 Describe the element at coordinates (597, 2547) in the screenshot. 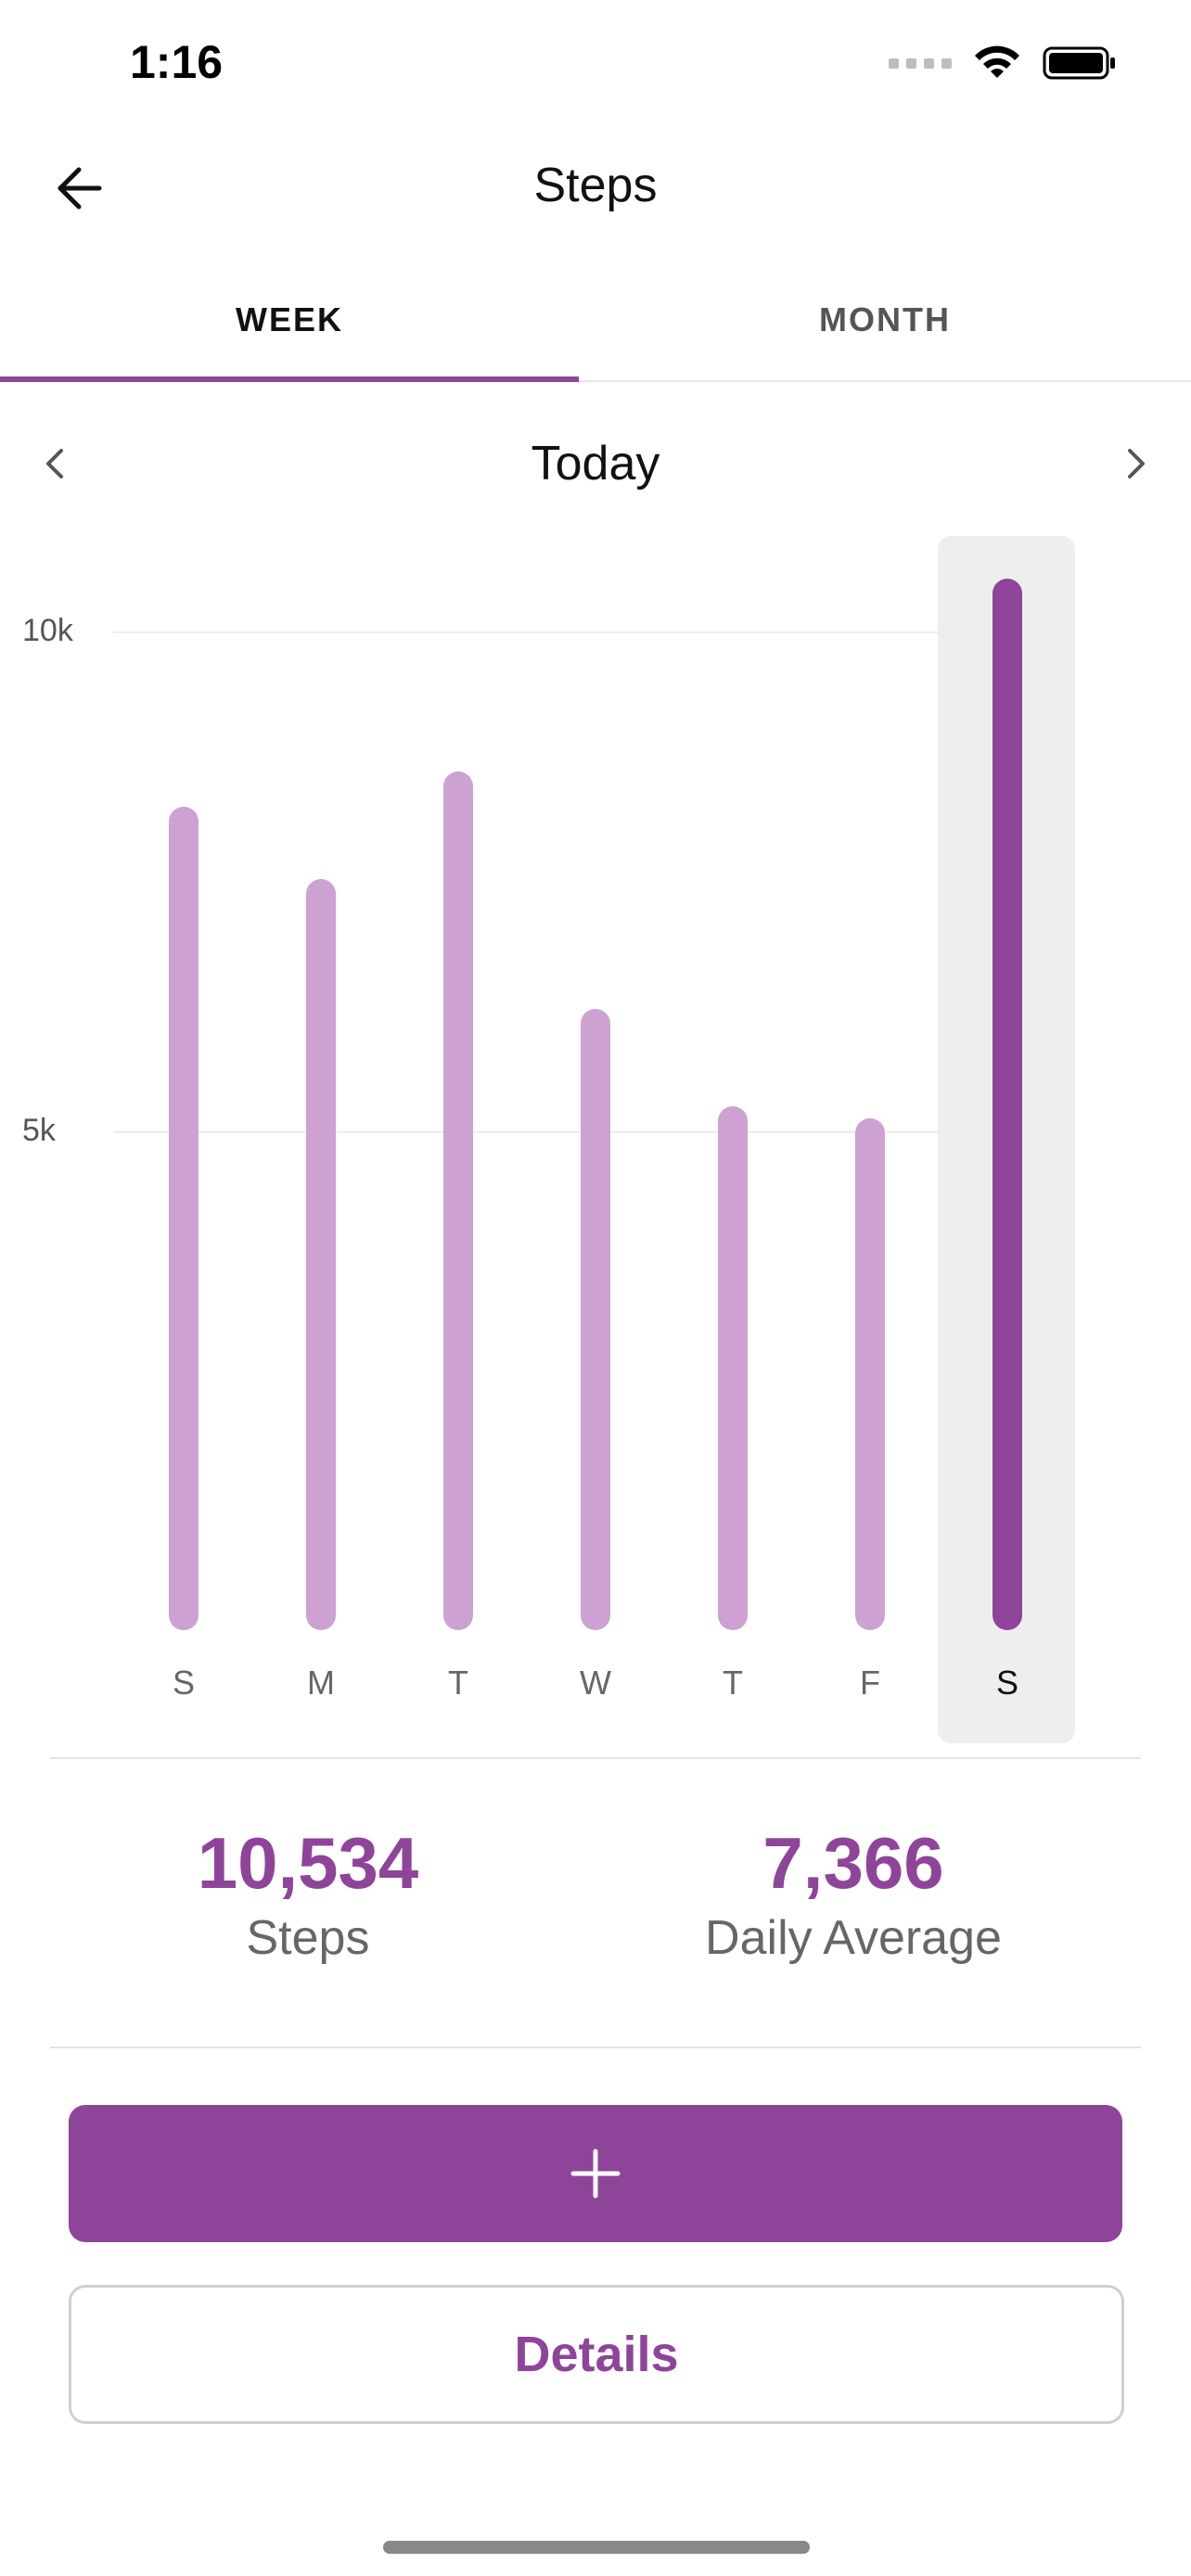

I see `home-indicator` at that location.